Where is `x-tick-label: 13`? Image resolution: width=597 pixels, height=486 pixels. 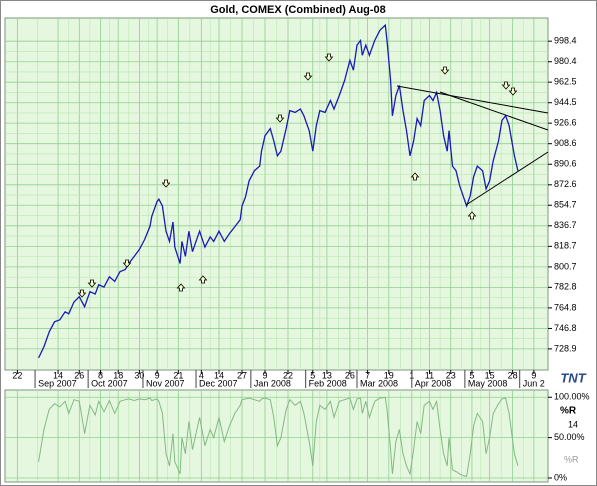 x-tick-label: 13 is located at coordinates (327, 375).